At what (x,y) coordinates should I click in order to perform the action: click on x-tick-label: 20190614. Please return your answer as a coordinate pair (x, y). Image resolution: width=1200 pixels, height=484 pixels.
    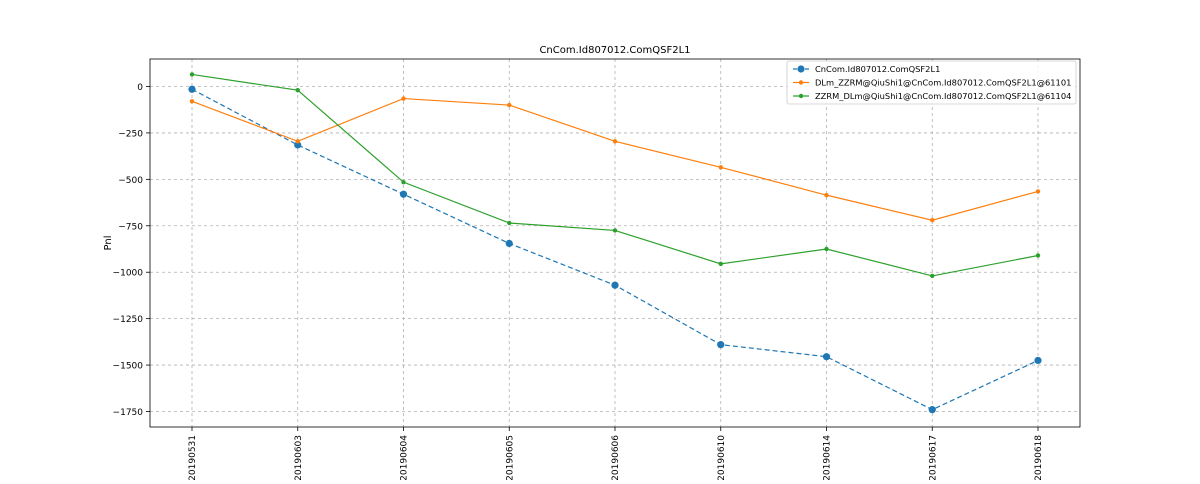
    Looking at the image, I should click on (828, 457).